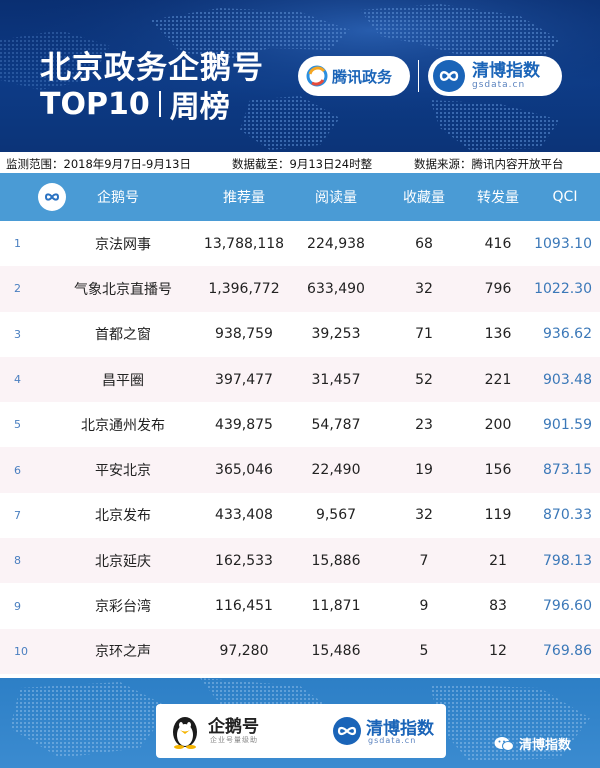 This screenshot has height=768, width=600. Describe the element at coordinates (567, 515) in the screenshot. I see `qci-score: 870.33` at that location.